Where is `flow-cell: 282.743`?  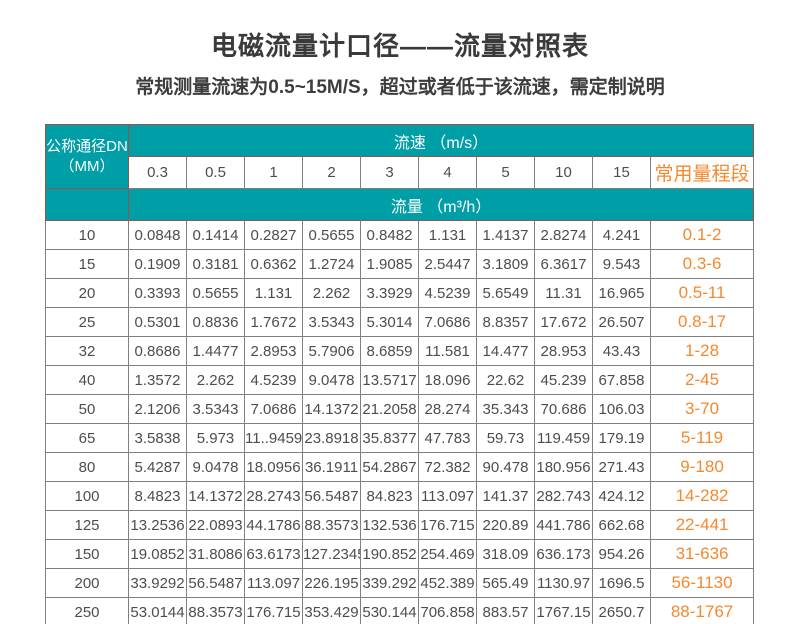 flow-cell: 282.743 is located at coordinates (563, 496).